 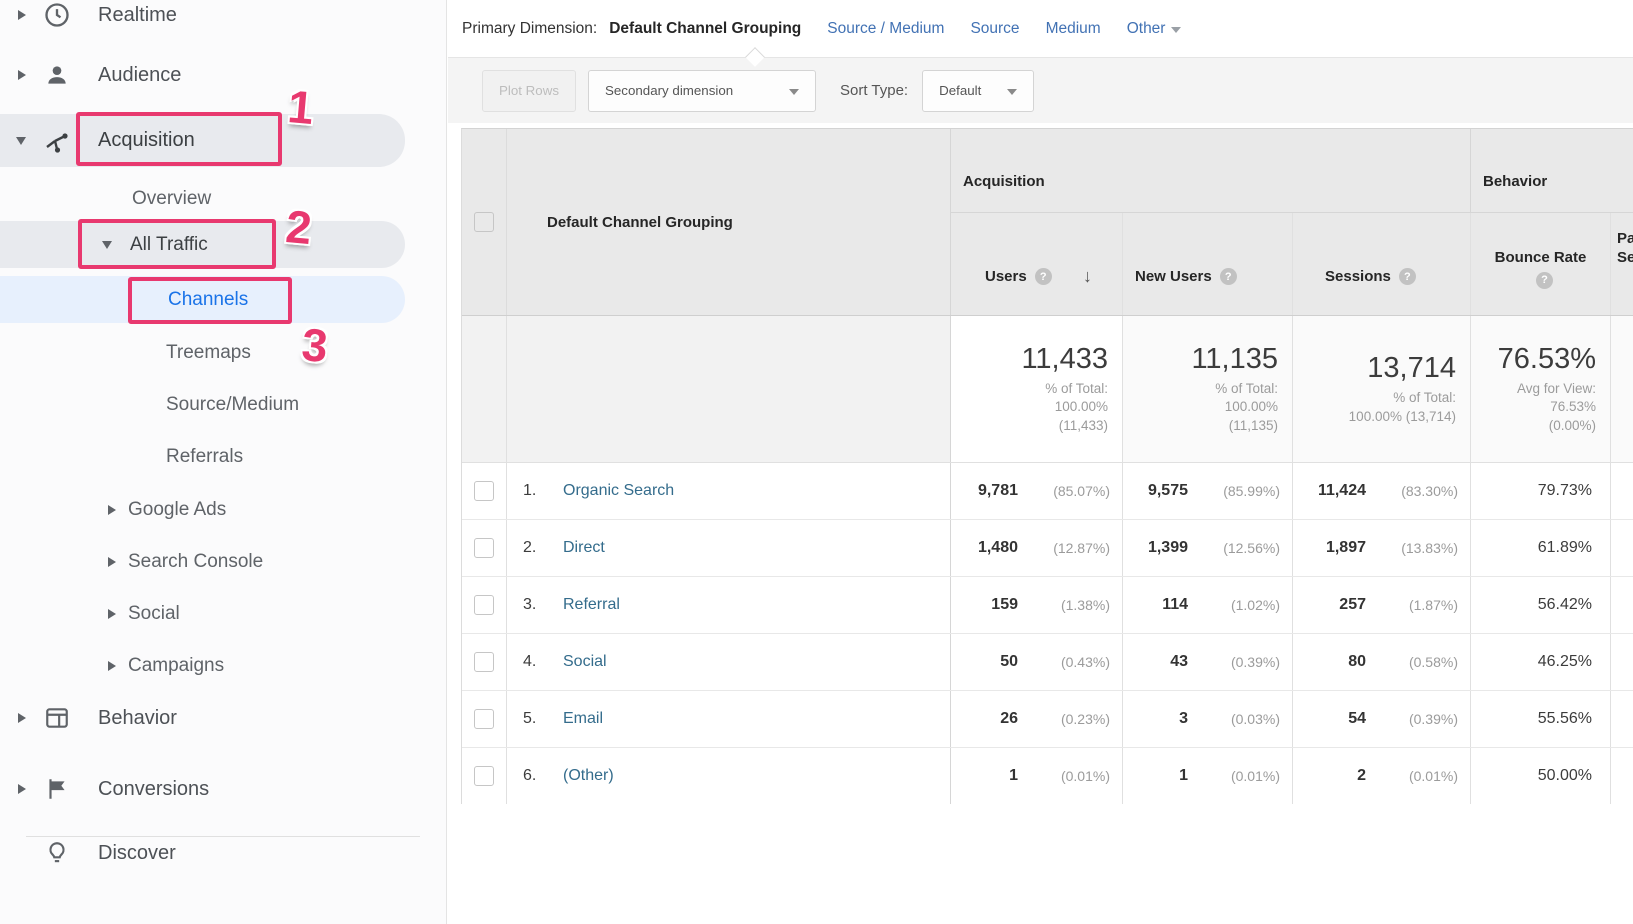 What do you see at coordinates (1076, 389) in the screenshot?
I see `users-total-sub: % of Total:` at bounding box center [1076, 389].